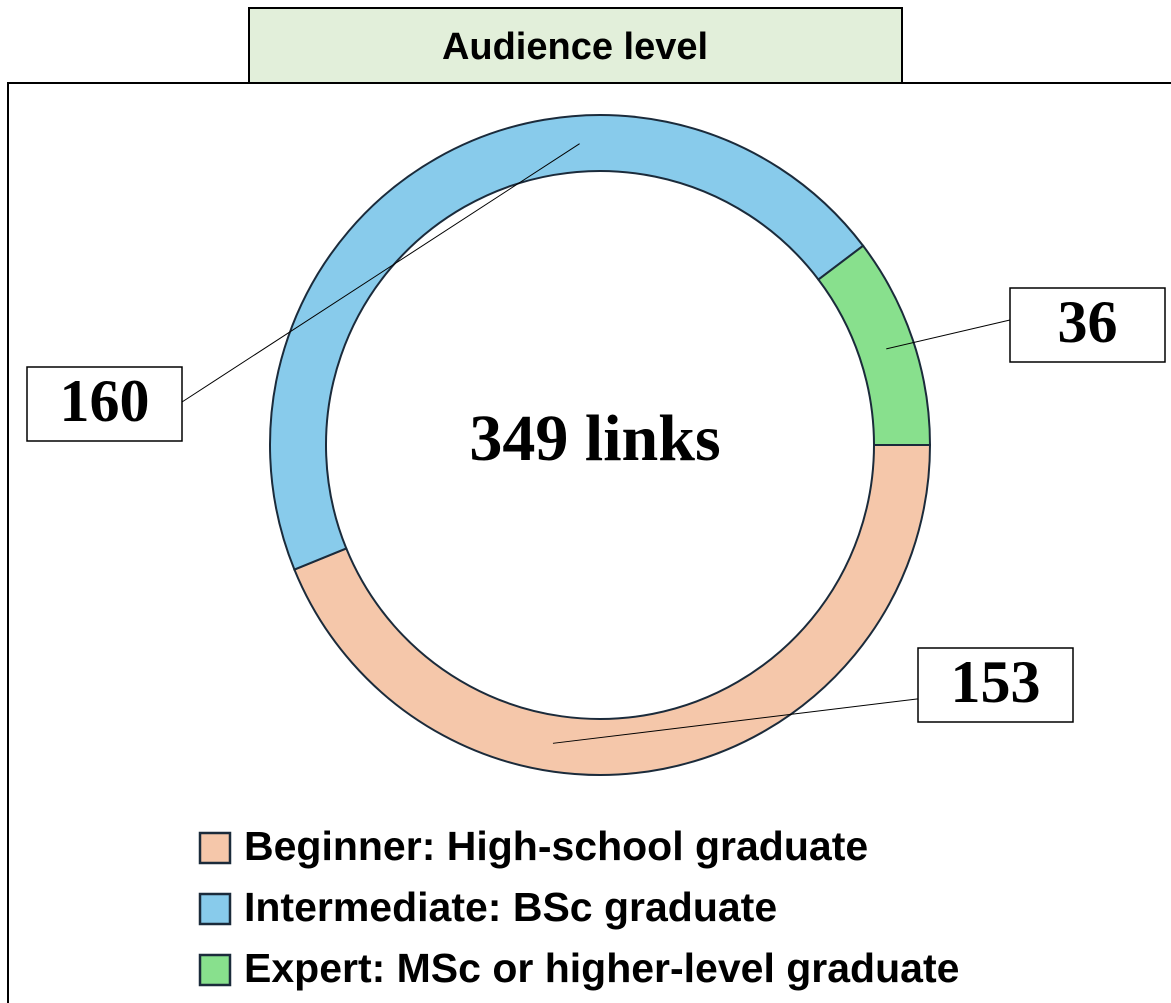  I want to click on legend-label: Expert: MSc or higher-level graduate, so click(601, 968).